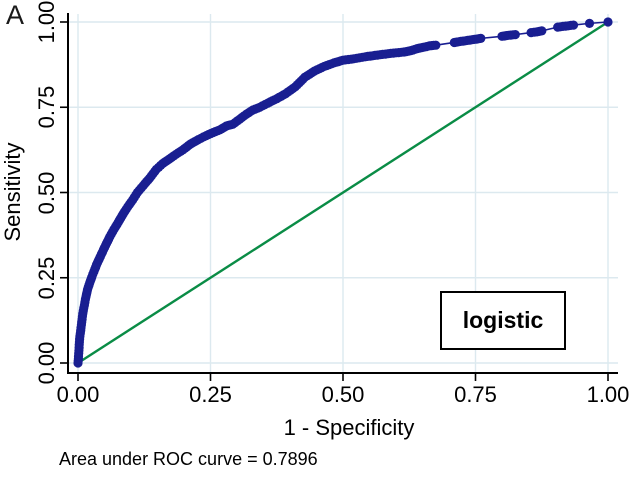 The width and height of the screenshot is (639, 489). Describe the element at coordinates (188, 459) in the screenshot. I see `auc-caption: Area under ROC curve = 0.7896` at that location.